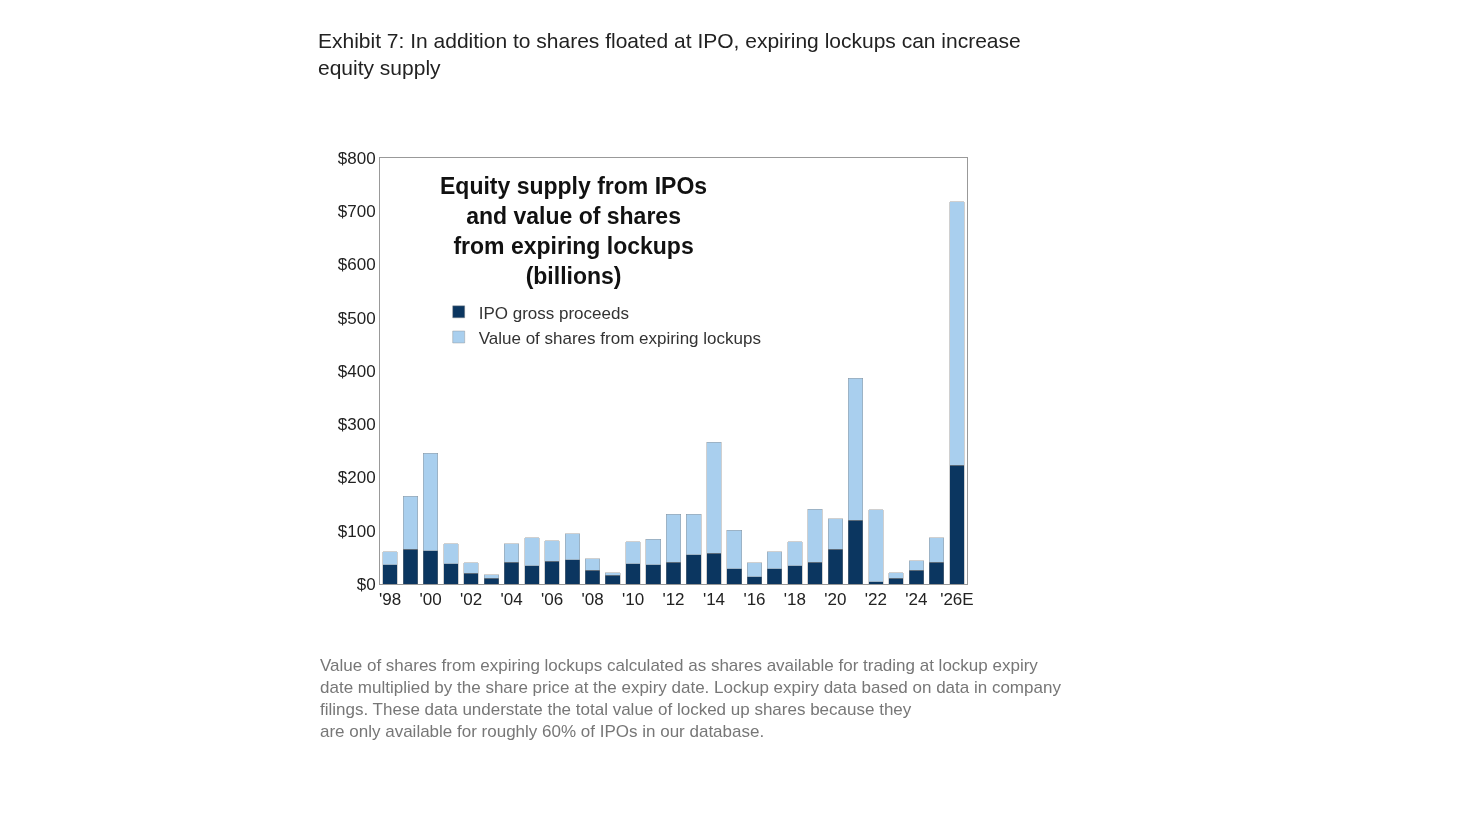  I want to click on x-tick-label: '08, so click(592, 600).